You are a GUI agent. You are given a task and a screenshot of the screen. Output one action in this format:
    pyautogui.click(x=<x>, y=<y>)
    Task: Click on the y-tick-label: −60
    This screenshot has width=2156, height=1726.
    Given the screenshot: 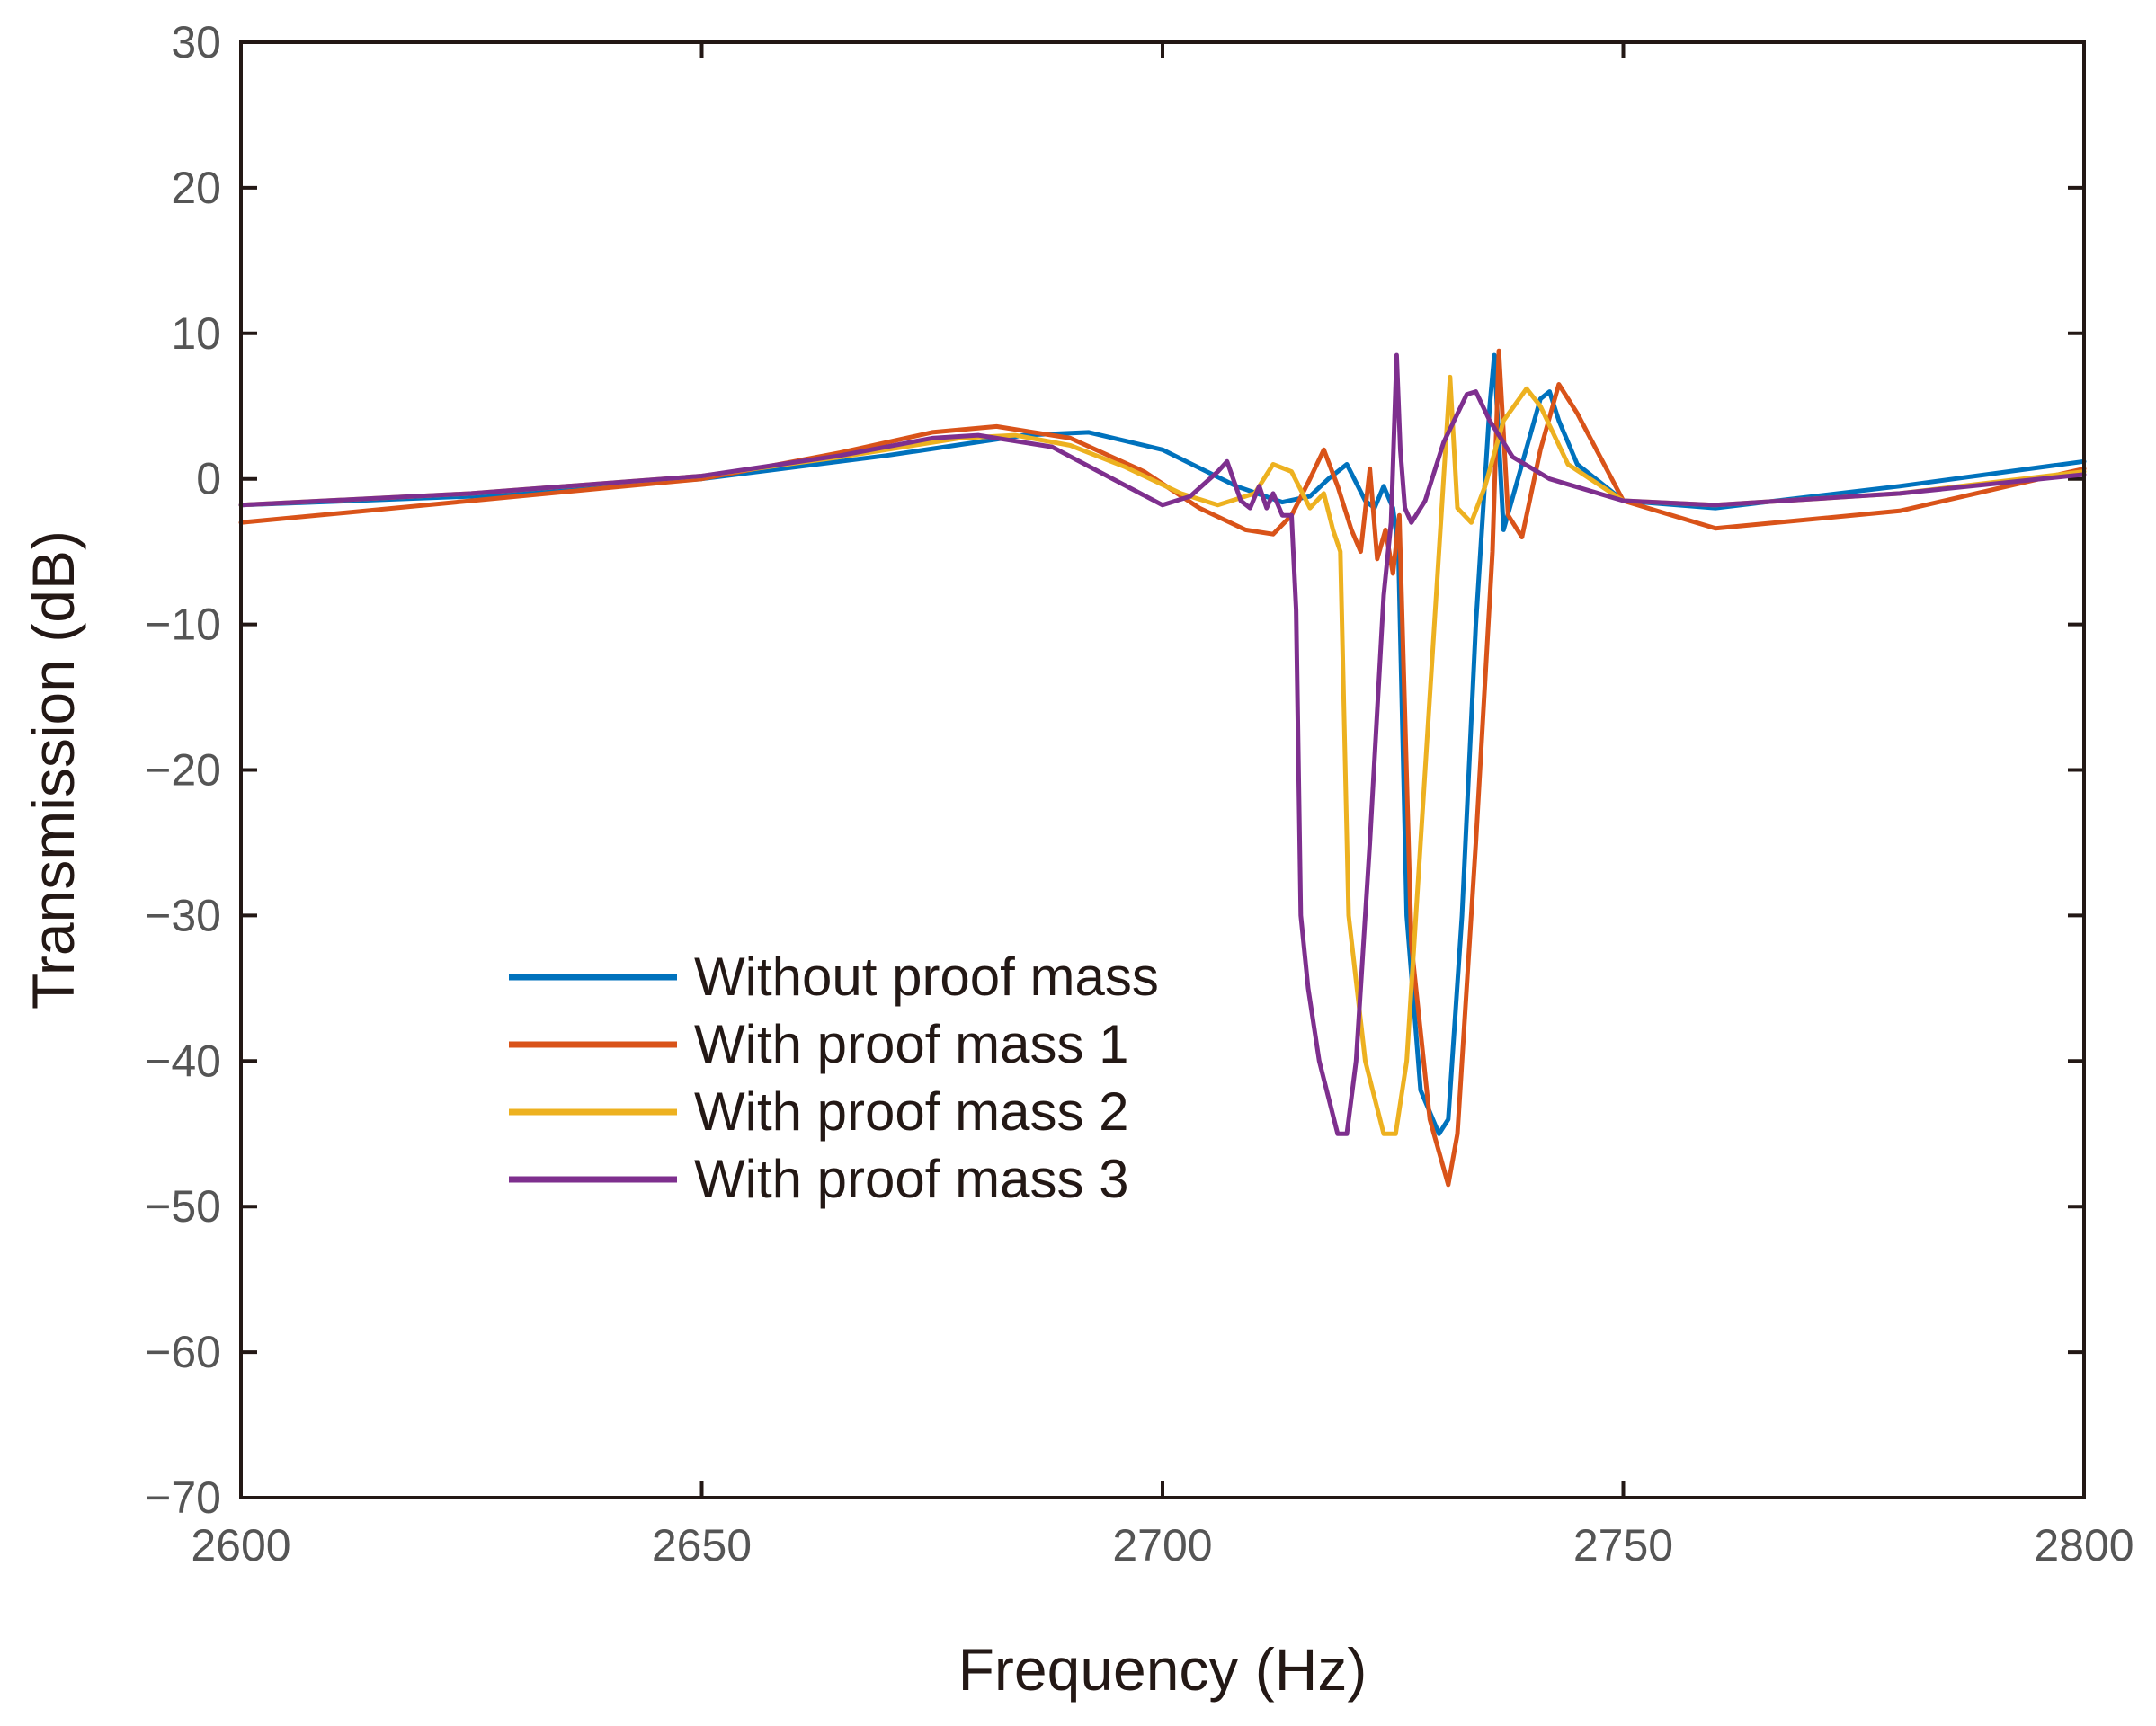 What is the action you would take?
    pyautogui.click(x=183, y=1352)
    